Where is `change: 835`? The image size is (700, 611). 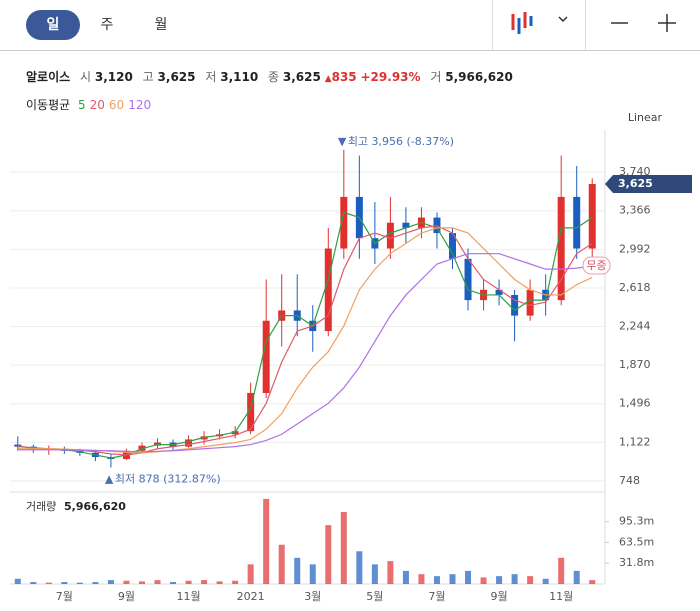 change: 835 is located at coordinates (344, 77).